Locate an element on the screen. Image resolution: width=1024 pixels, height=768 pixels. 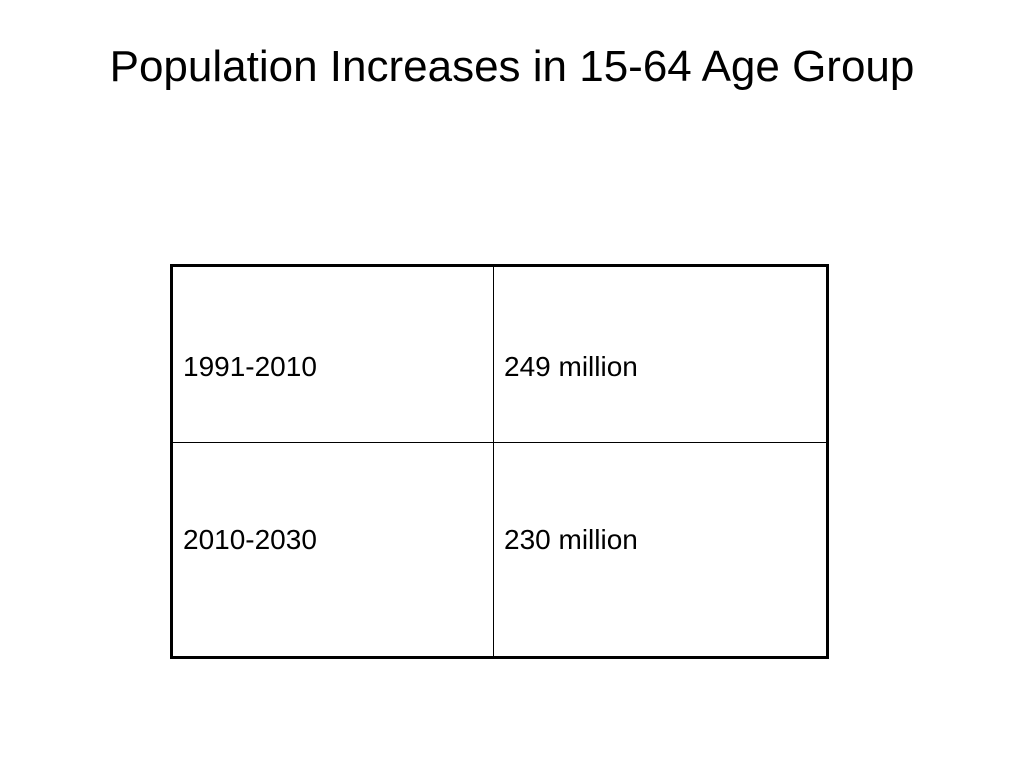
period-cell: 2010-2030 is located at coordinates (332, 550).